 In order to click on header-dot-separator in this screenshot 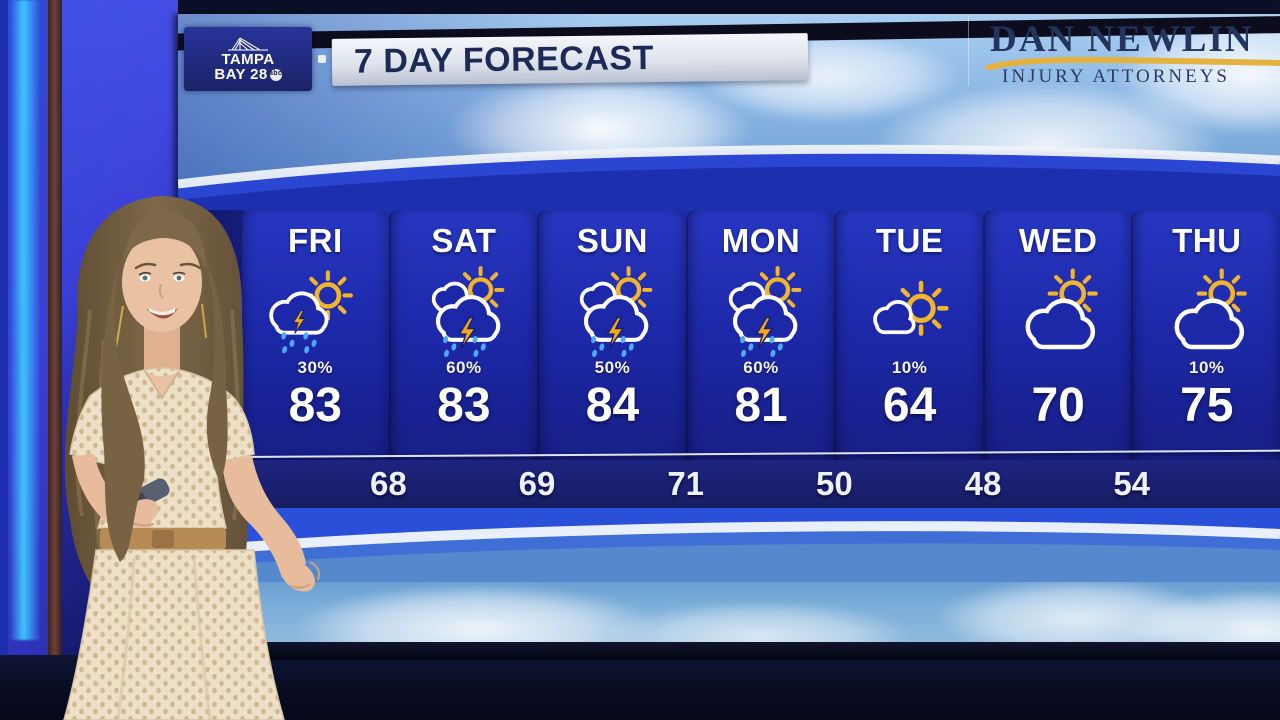, I will do `click(322, 59)`.